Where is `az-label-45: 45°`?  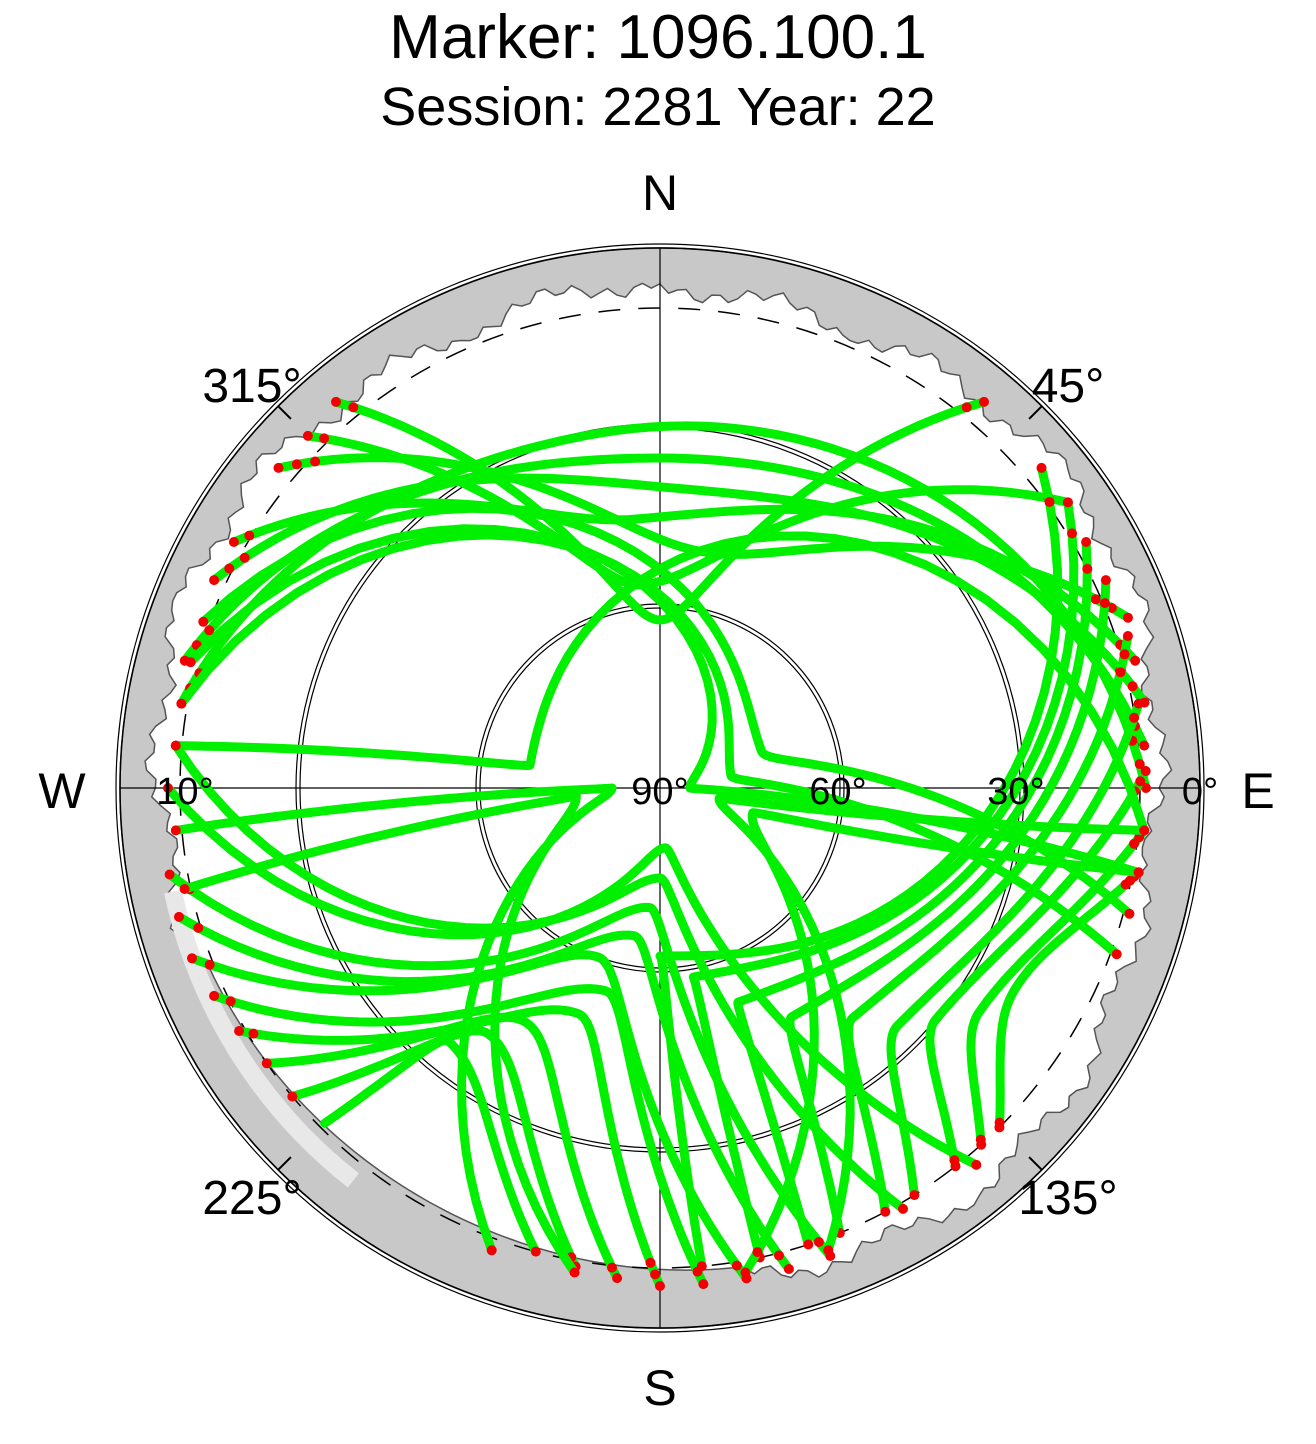 az-label-45: 45° is located at coordinates (1068, 386).